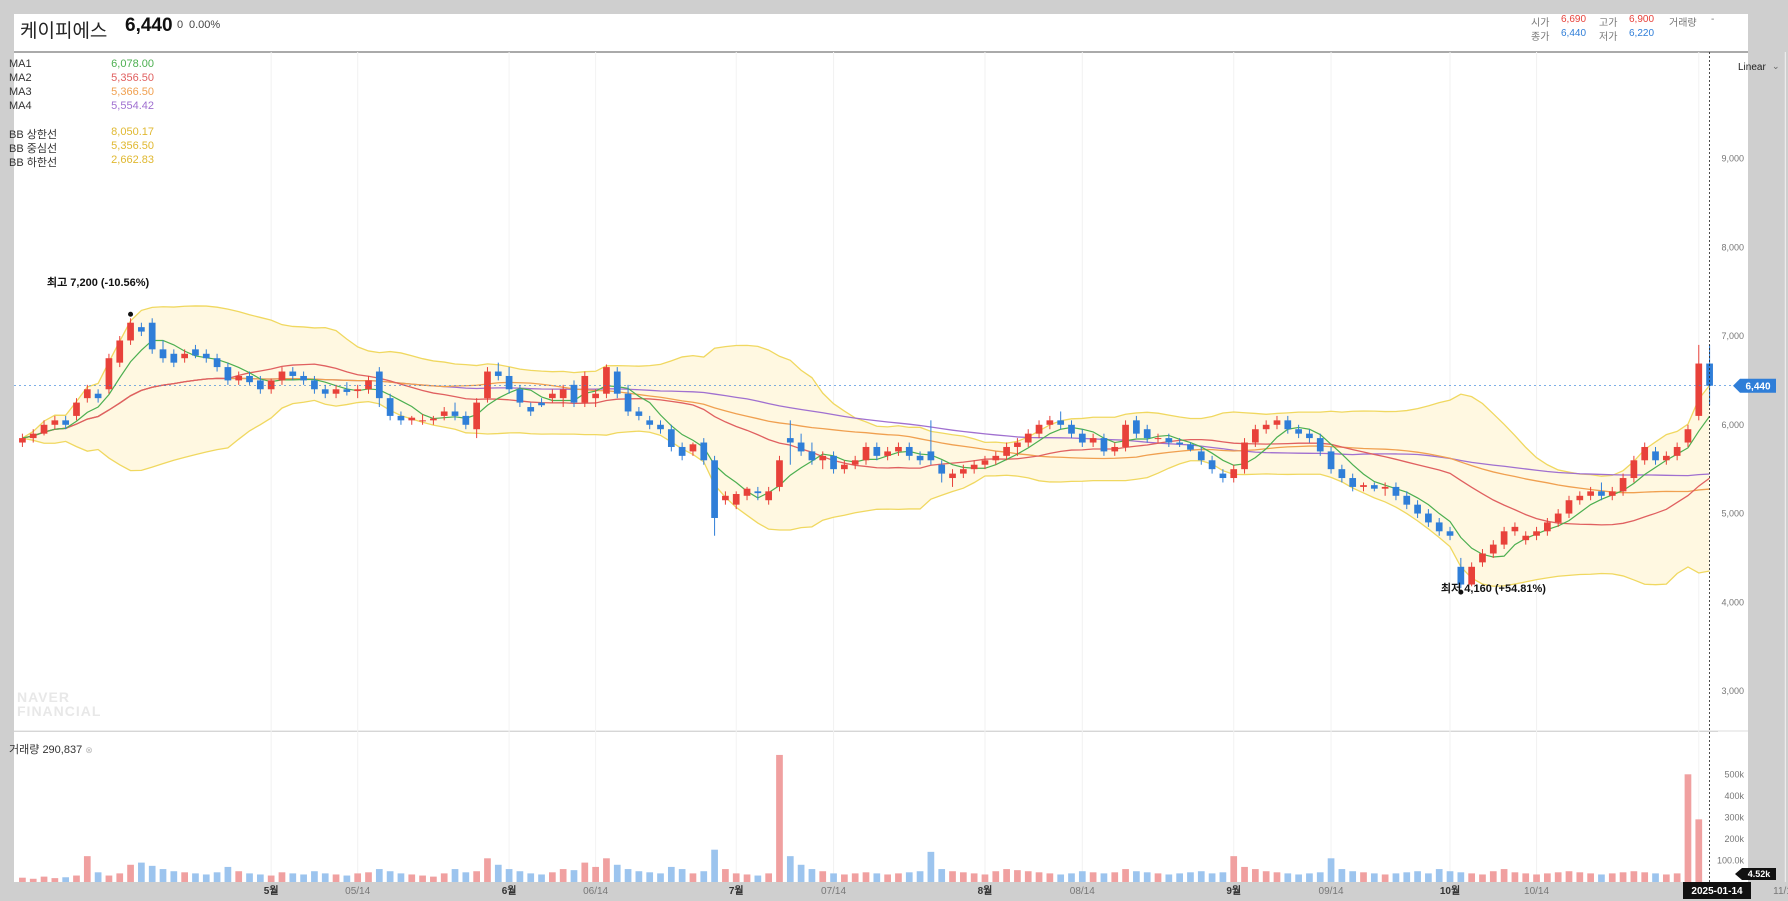  What do you see at coordinates (1732, 514) in the screenshot?
I see `price-tick-label: 5,000` at bounding box center [1732, 514].